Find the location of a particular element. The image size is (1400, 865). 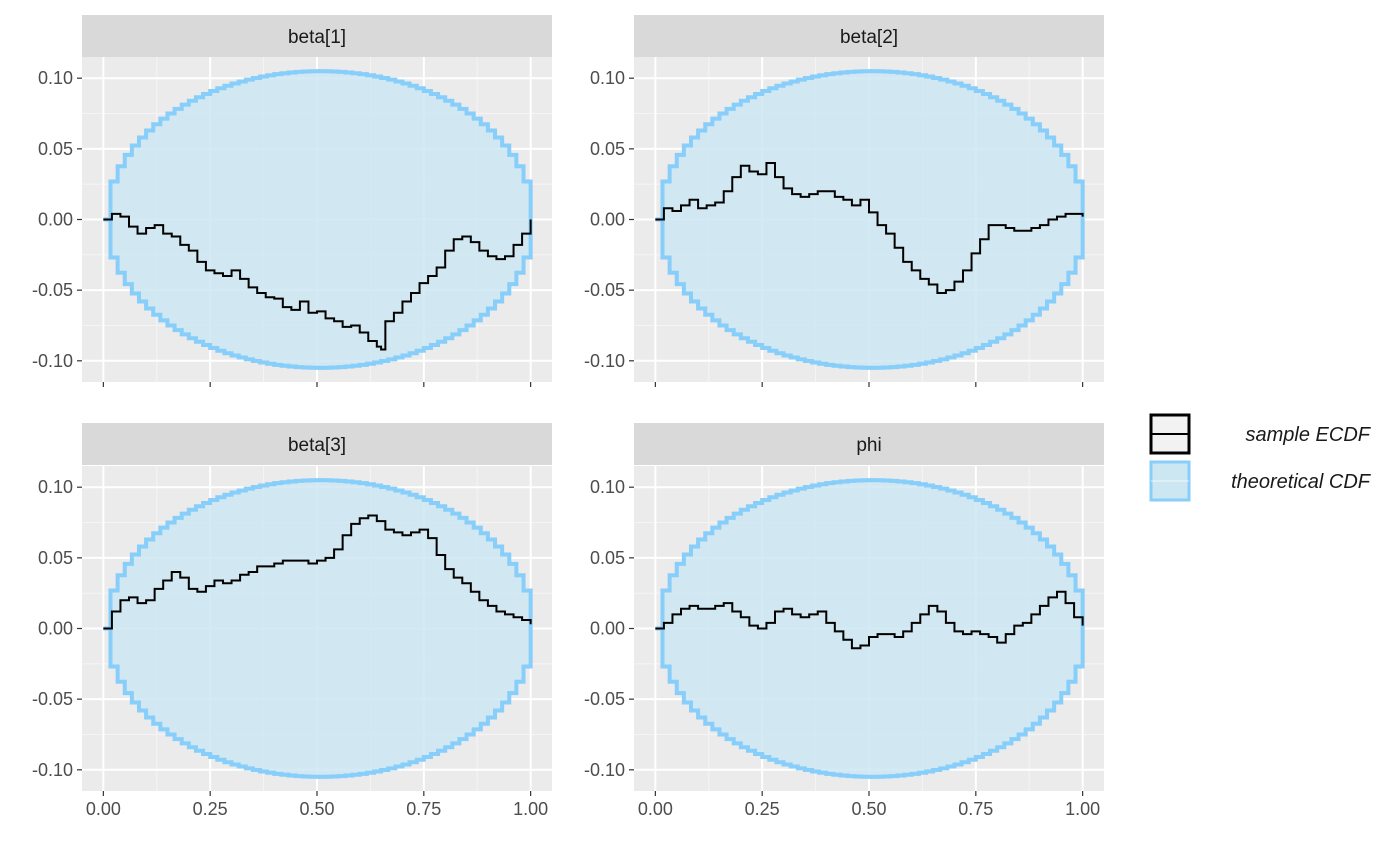

facet-title: phi is located at coordinates (868, 445).